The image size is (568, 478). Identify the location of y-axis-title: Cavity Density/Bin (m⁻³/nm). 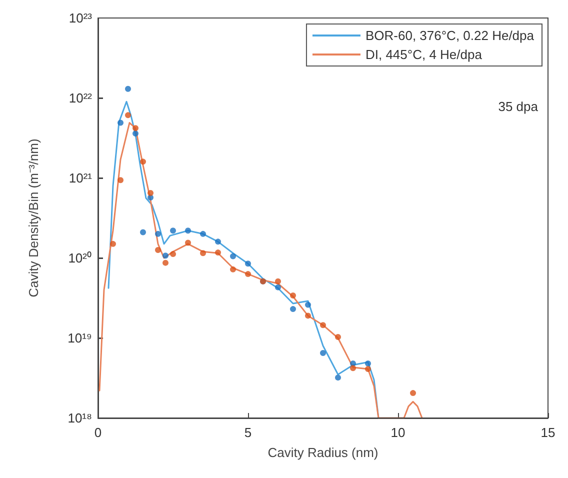
(33, 218).